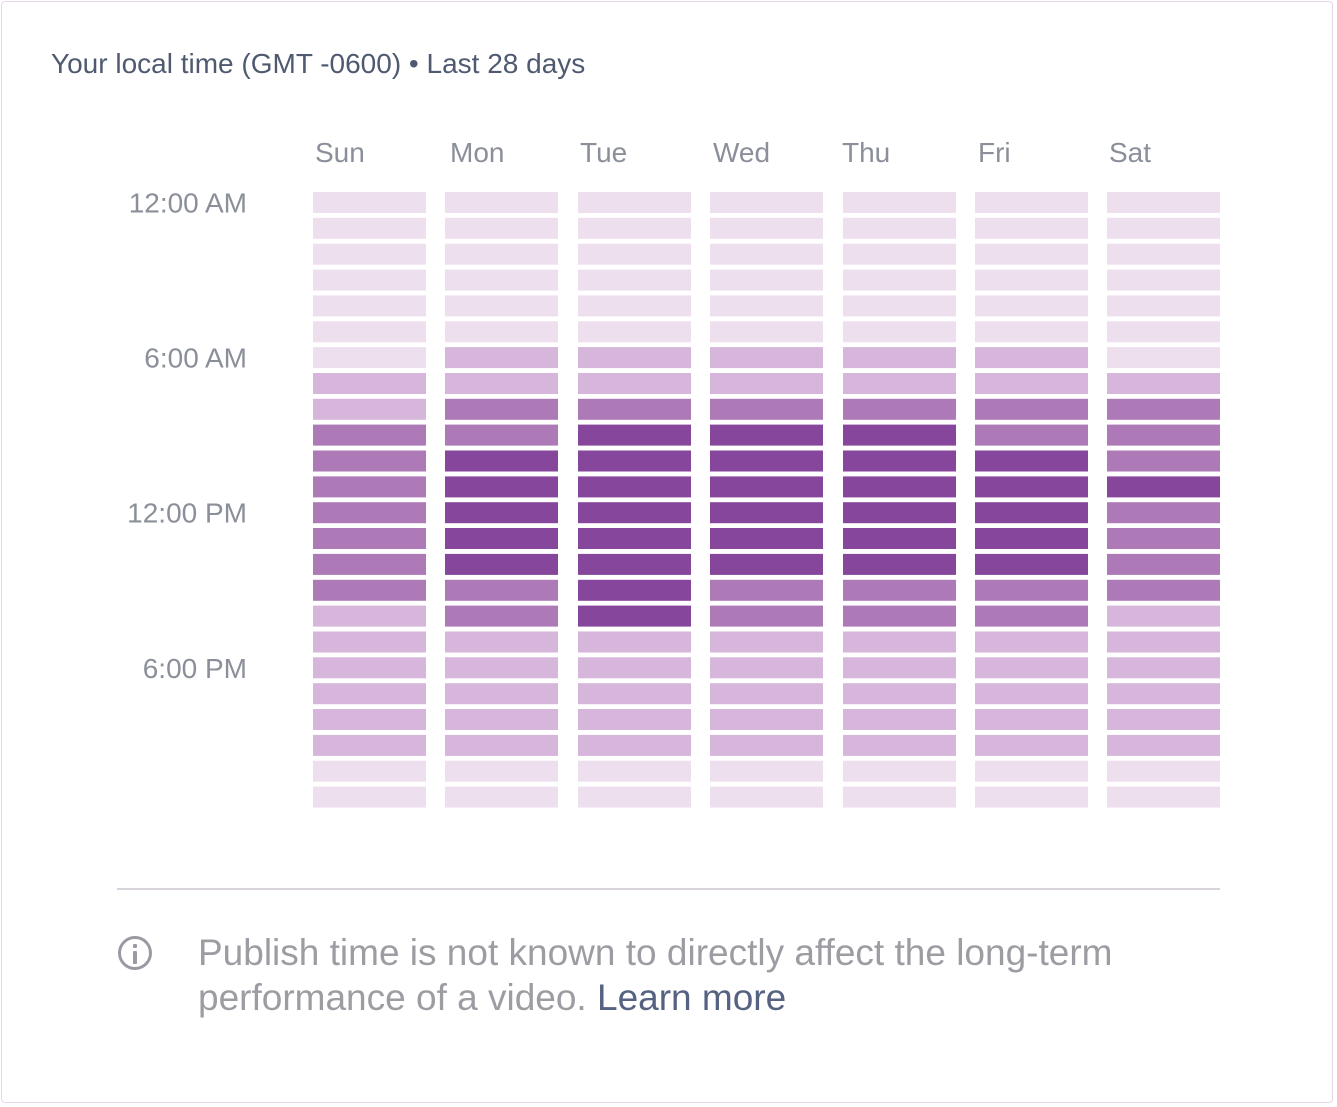 The height and width of the screenshot is (1107, 1337). I want to click on learn-more-link: Learn more, so click(692, 997).